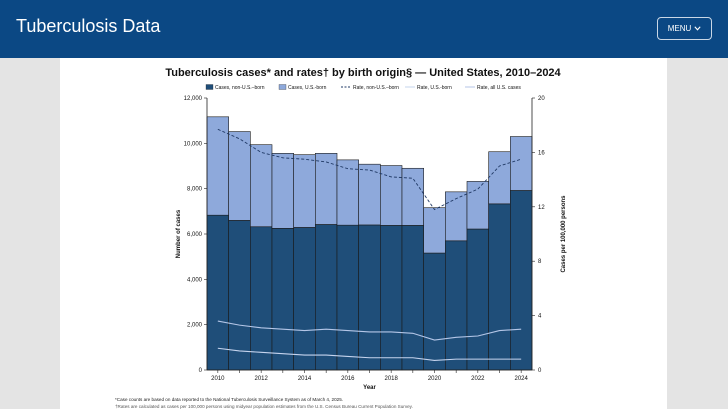 The width and height of the screenshot is (728, 409). I want to click on bar-us-born-2016, so click(347, 192).